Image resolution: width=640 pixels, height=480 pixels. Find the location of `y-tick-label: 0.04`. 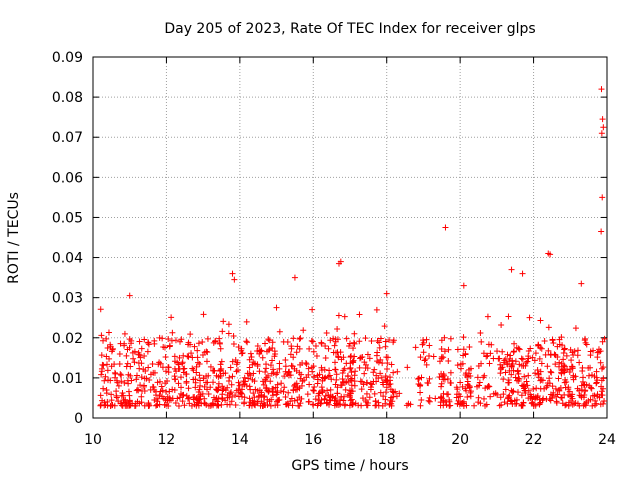

y-tick-label: 0.04 is located at coordinates (67, 259).